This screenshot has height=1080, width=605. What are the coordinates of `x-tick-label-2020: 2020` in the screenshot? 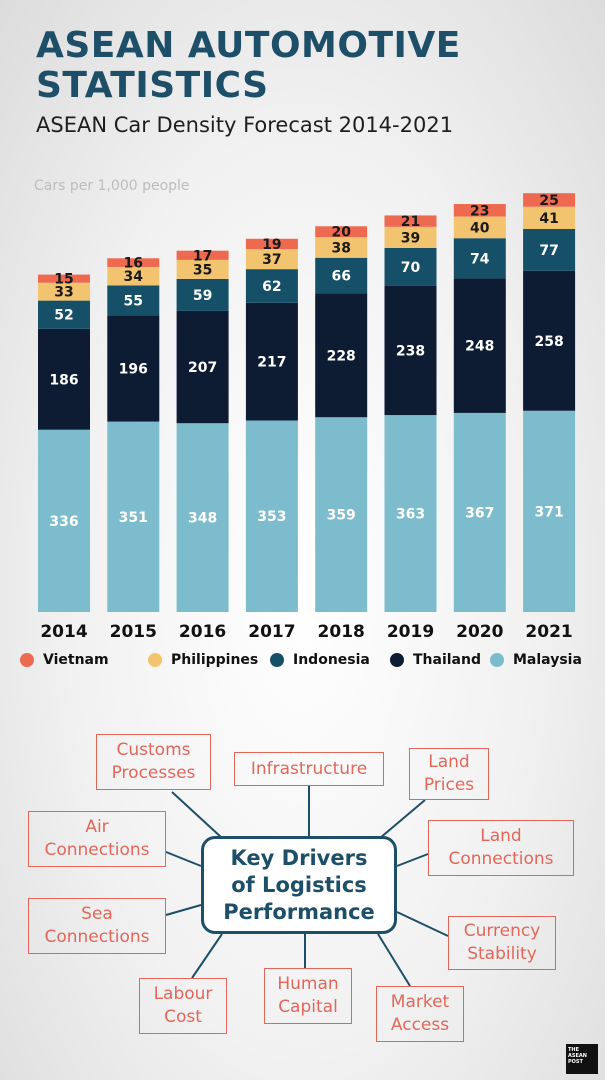 It's located at (479, 632).